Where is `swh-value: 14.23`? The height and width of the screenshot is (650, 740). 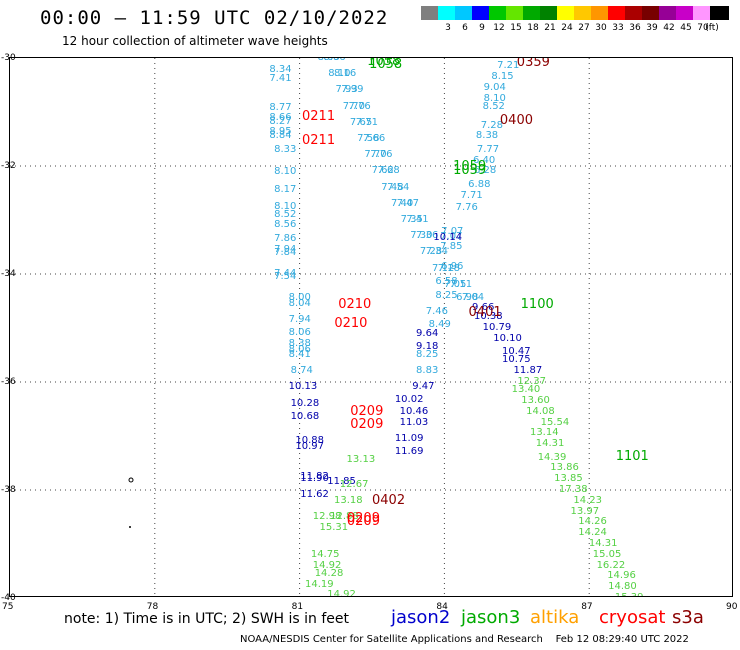
swh-value: 14.23 is located at coordinates (588, 500).